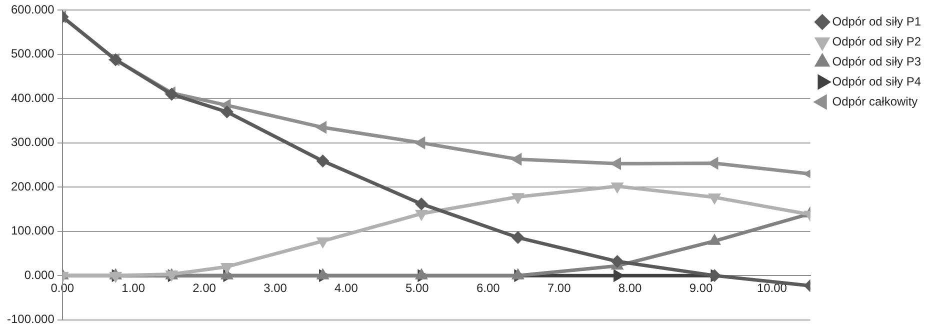 The height and width of the screenshot is (330, 937). I want to click on x-tick-label: 5.00, so click(417, 288).